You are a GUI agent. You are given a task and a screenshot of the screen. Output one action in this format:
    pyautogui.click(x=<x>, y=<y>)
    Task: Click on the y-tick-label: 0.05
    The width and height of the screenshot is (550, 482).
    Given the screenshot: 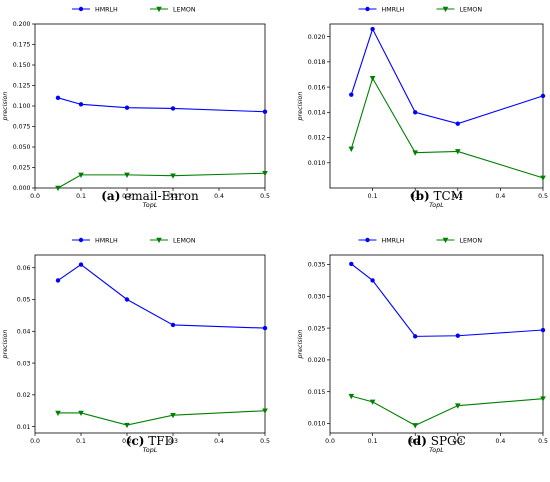 What is the action you would take?
    pyautogui.click(x=24, y=300)
    